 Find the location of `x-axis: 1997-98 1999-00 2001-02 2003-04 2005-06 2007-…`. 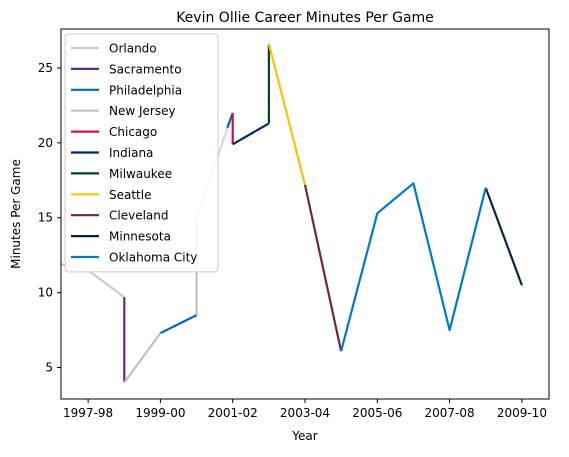

x-axis: 1997-98 1999-00 2001-02 2003-04 2005-06 2007-… is located at coordinates (305, 409).